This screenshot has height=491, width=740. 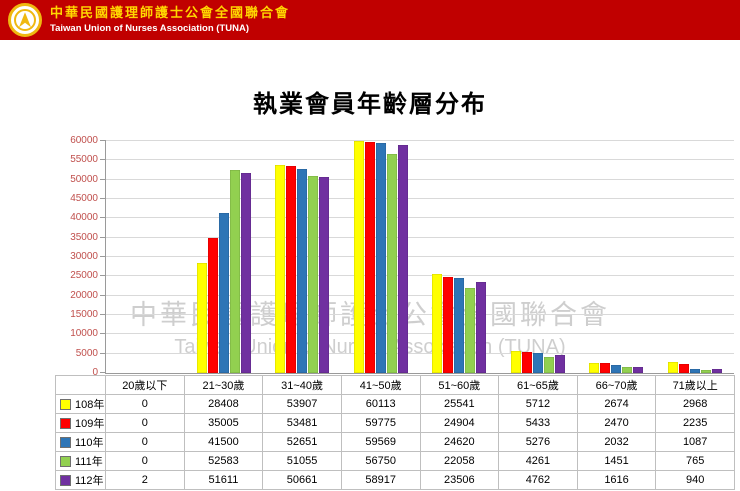 I want to click on table-cell-109年-1: 0, so click(x=145, y=423).